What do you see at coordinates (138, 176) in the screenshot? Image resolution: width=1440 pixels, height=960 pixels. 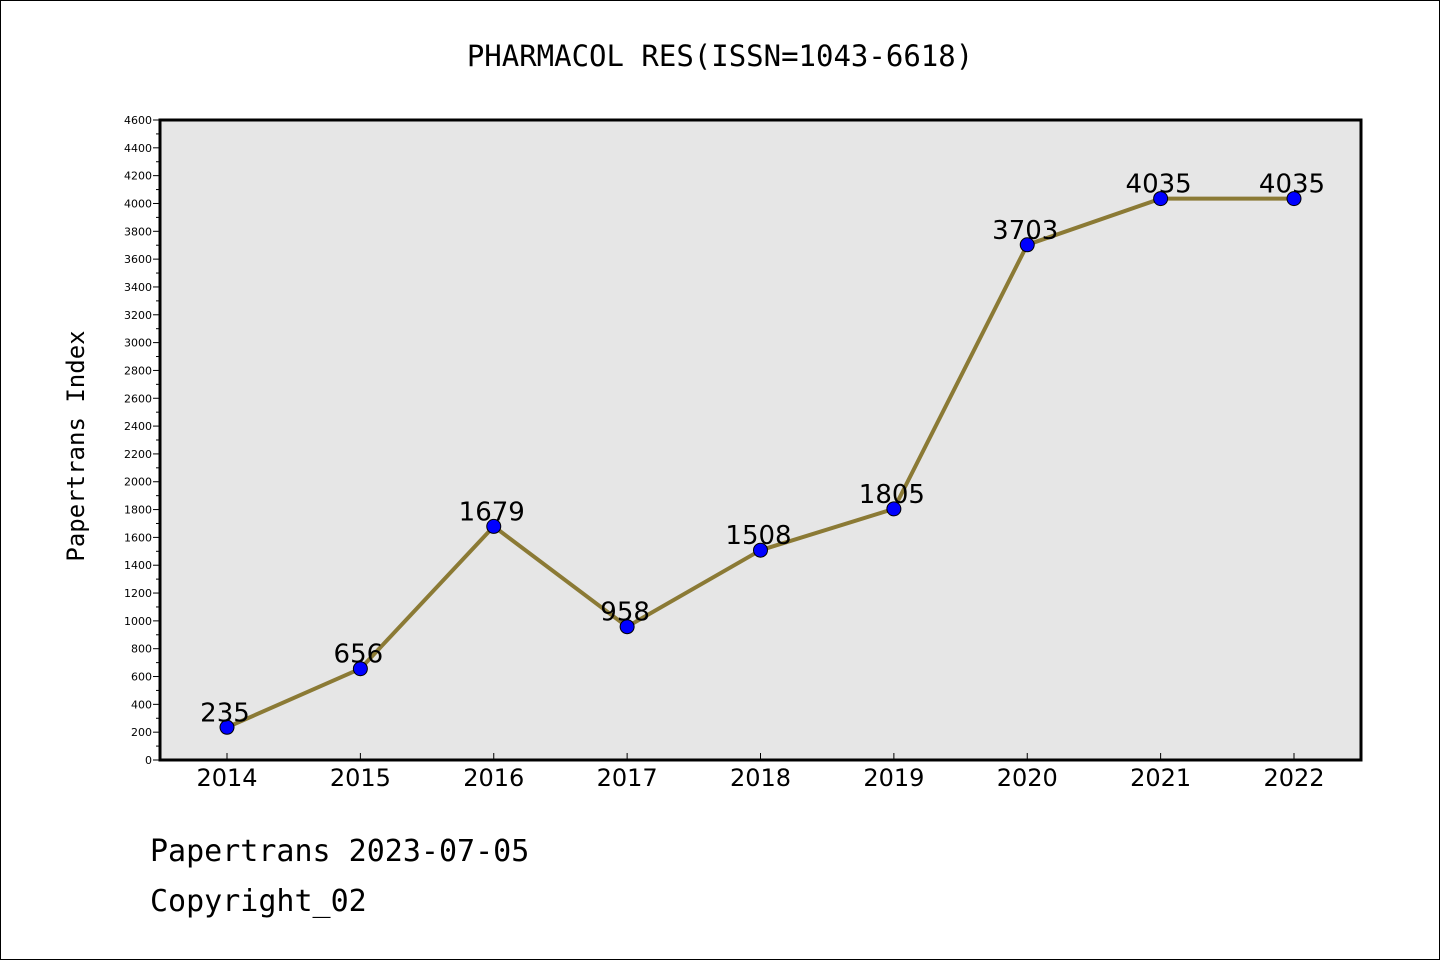 I see `y-tick-label: 4200` at bounding box center [138, 176].